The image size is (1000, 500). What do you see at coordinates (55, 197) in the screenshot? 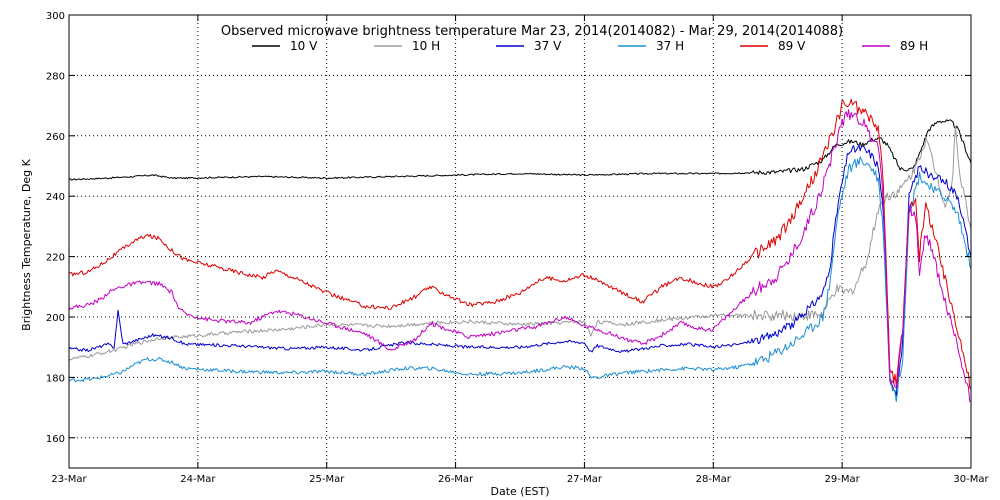
I see `y-tick-label: 240` at bounding box center [55, 197].